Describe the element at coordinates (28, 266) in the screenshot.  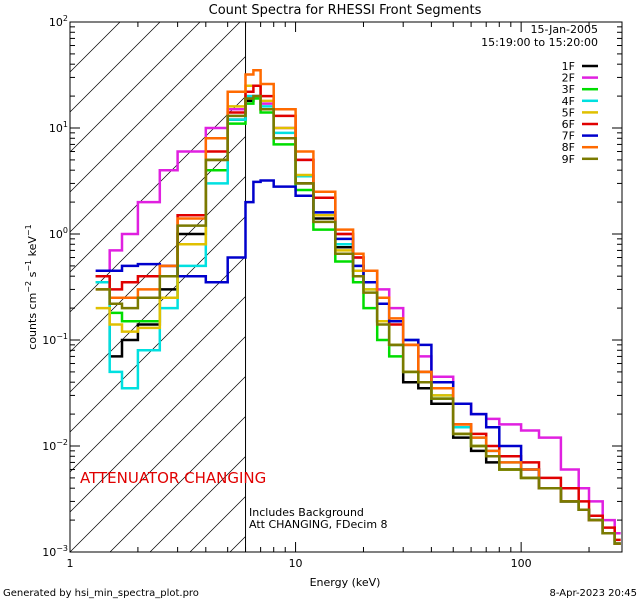
I see `y-label-exp-2: −1` at that location.